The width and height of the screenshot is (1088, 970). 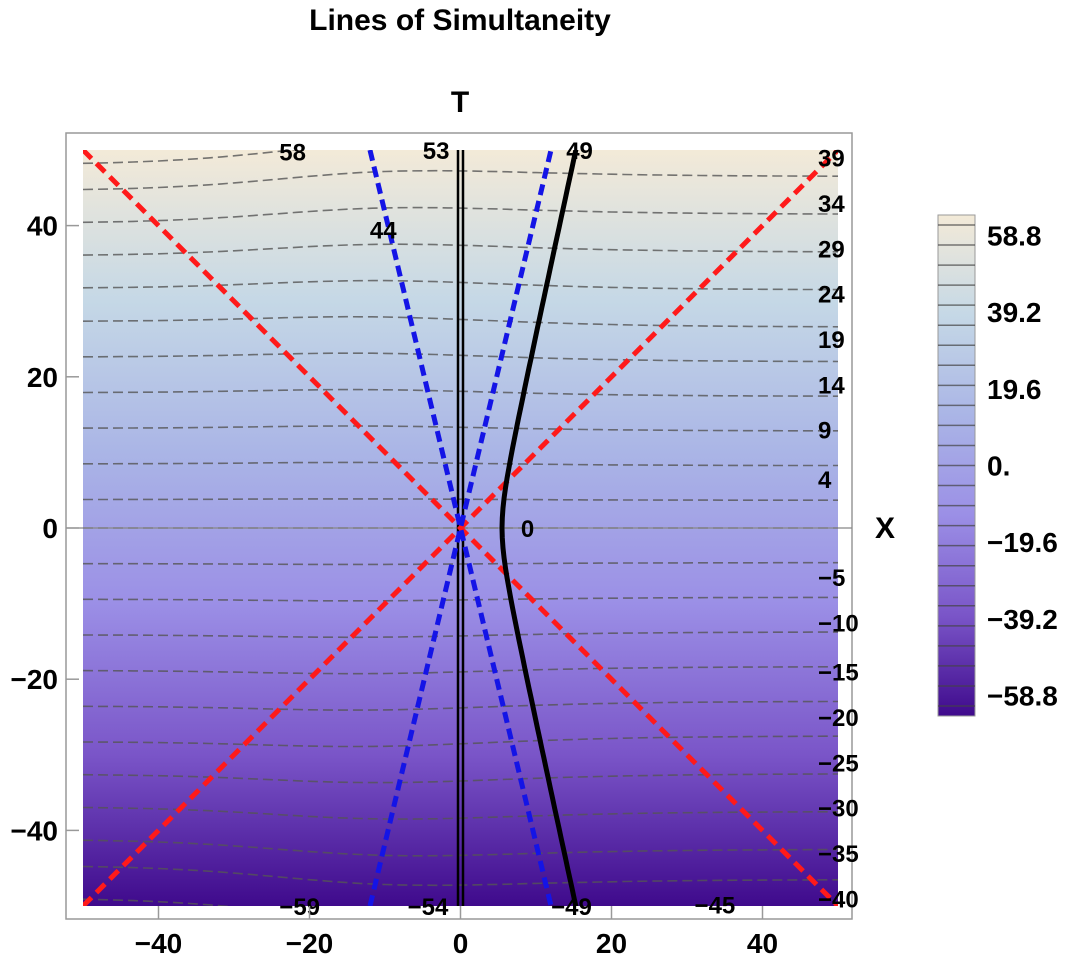 I want to click on contour-label: 14, so click(x=831, y=385).